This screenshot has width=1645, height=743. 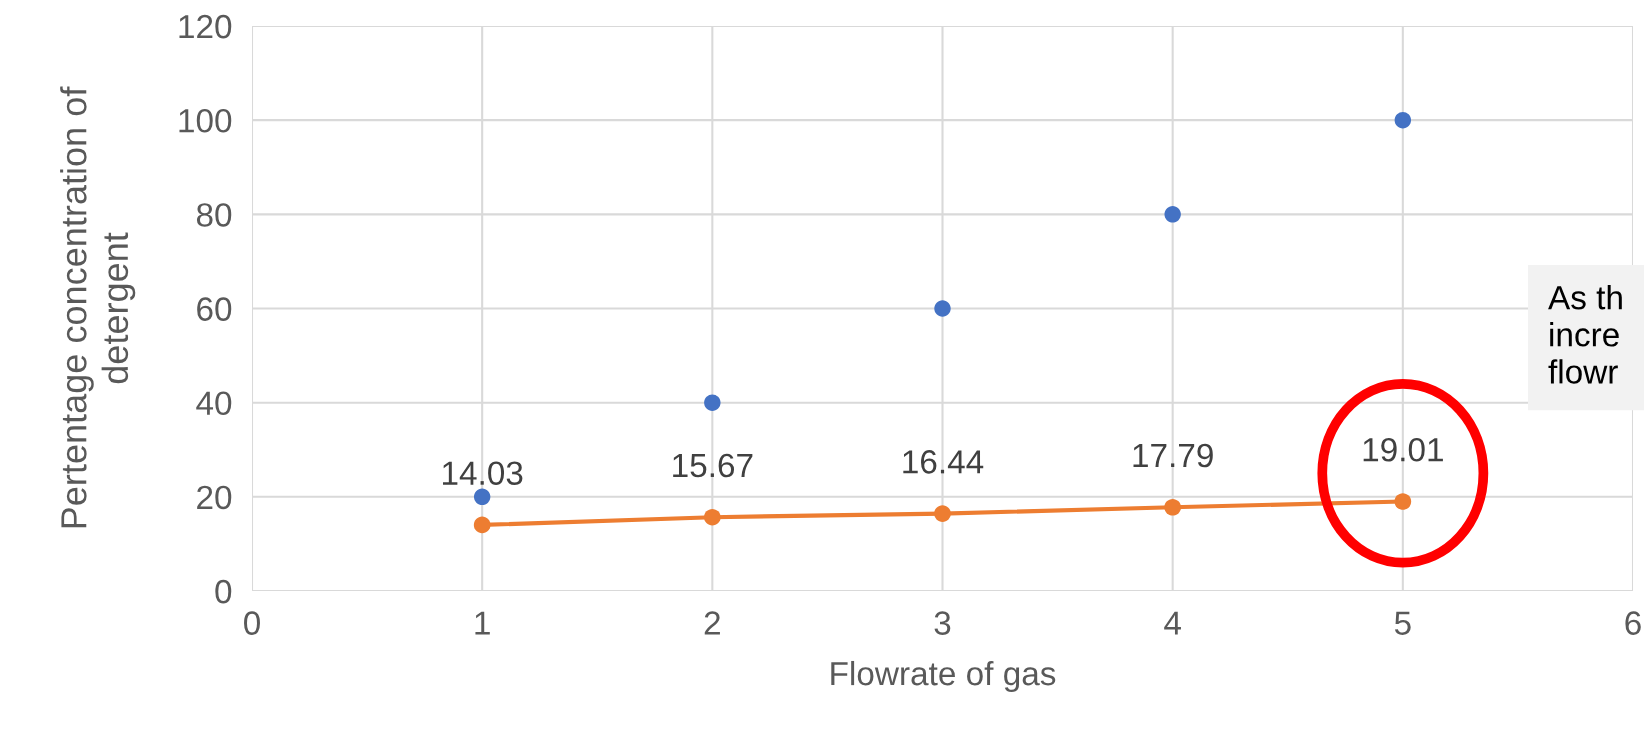 What do you see at coordinates (214, 215) in the screenshot?
I see `y-tick-label: 80` at bounding box center [214, 215].